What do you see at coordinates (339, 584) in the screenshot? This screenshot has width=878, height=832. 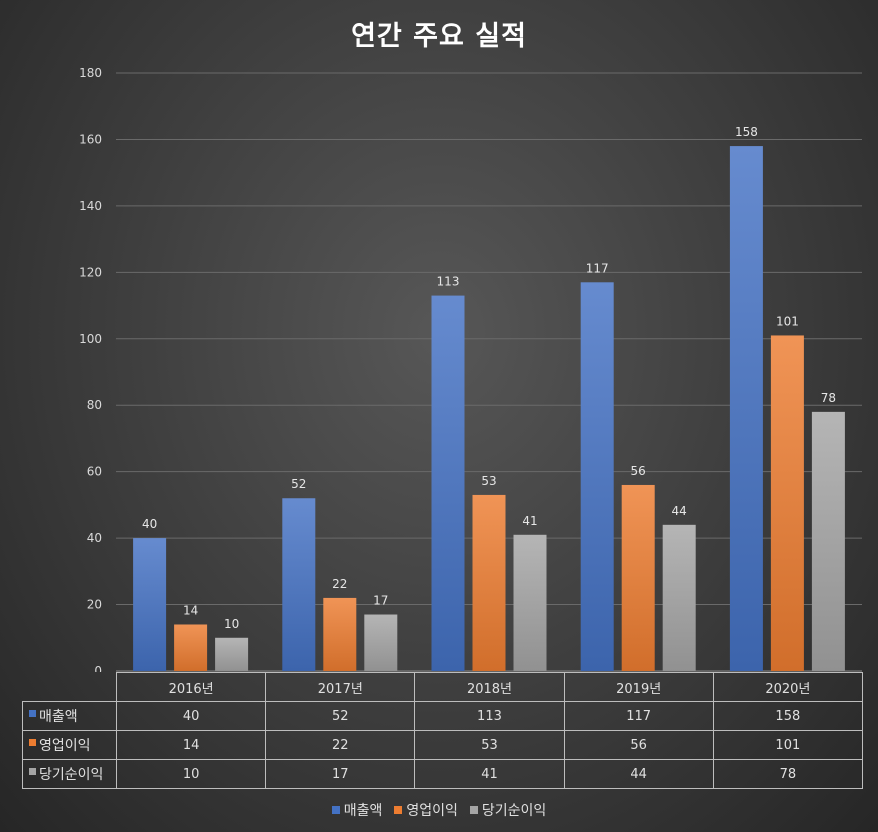 I see `data-label: 22` at bounding box center [339, 584].